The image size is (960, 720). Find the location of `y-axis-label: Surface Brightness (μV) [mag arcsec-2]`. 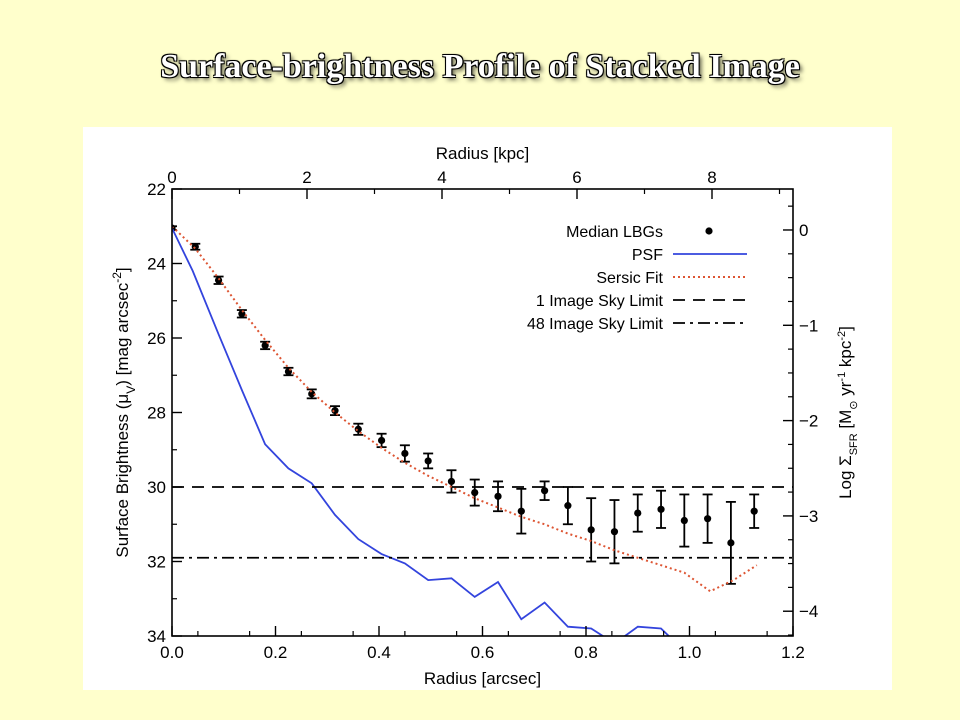

y-axis-label: Surface Brightness (μV) [mag arcsec-2] is located at coordinates (124, 412).